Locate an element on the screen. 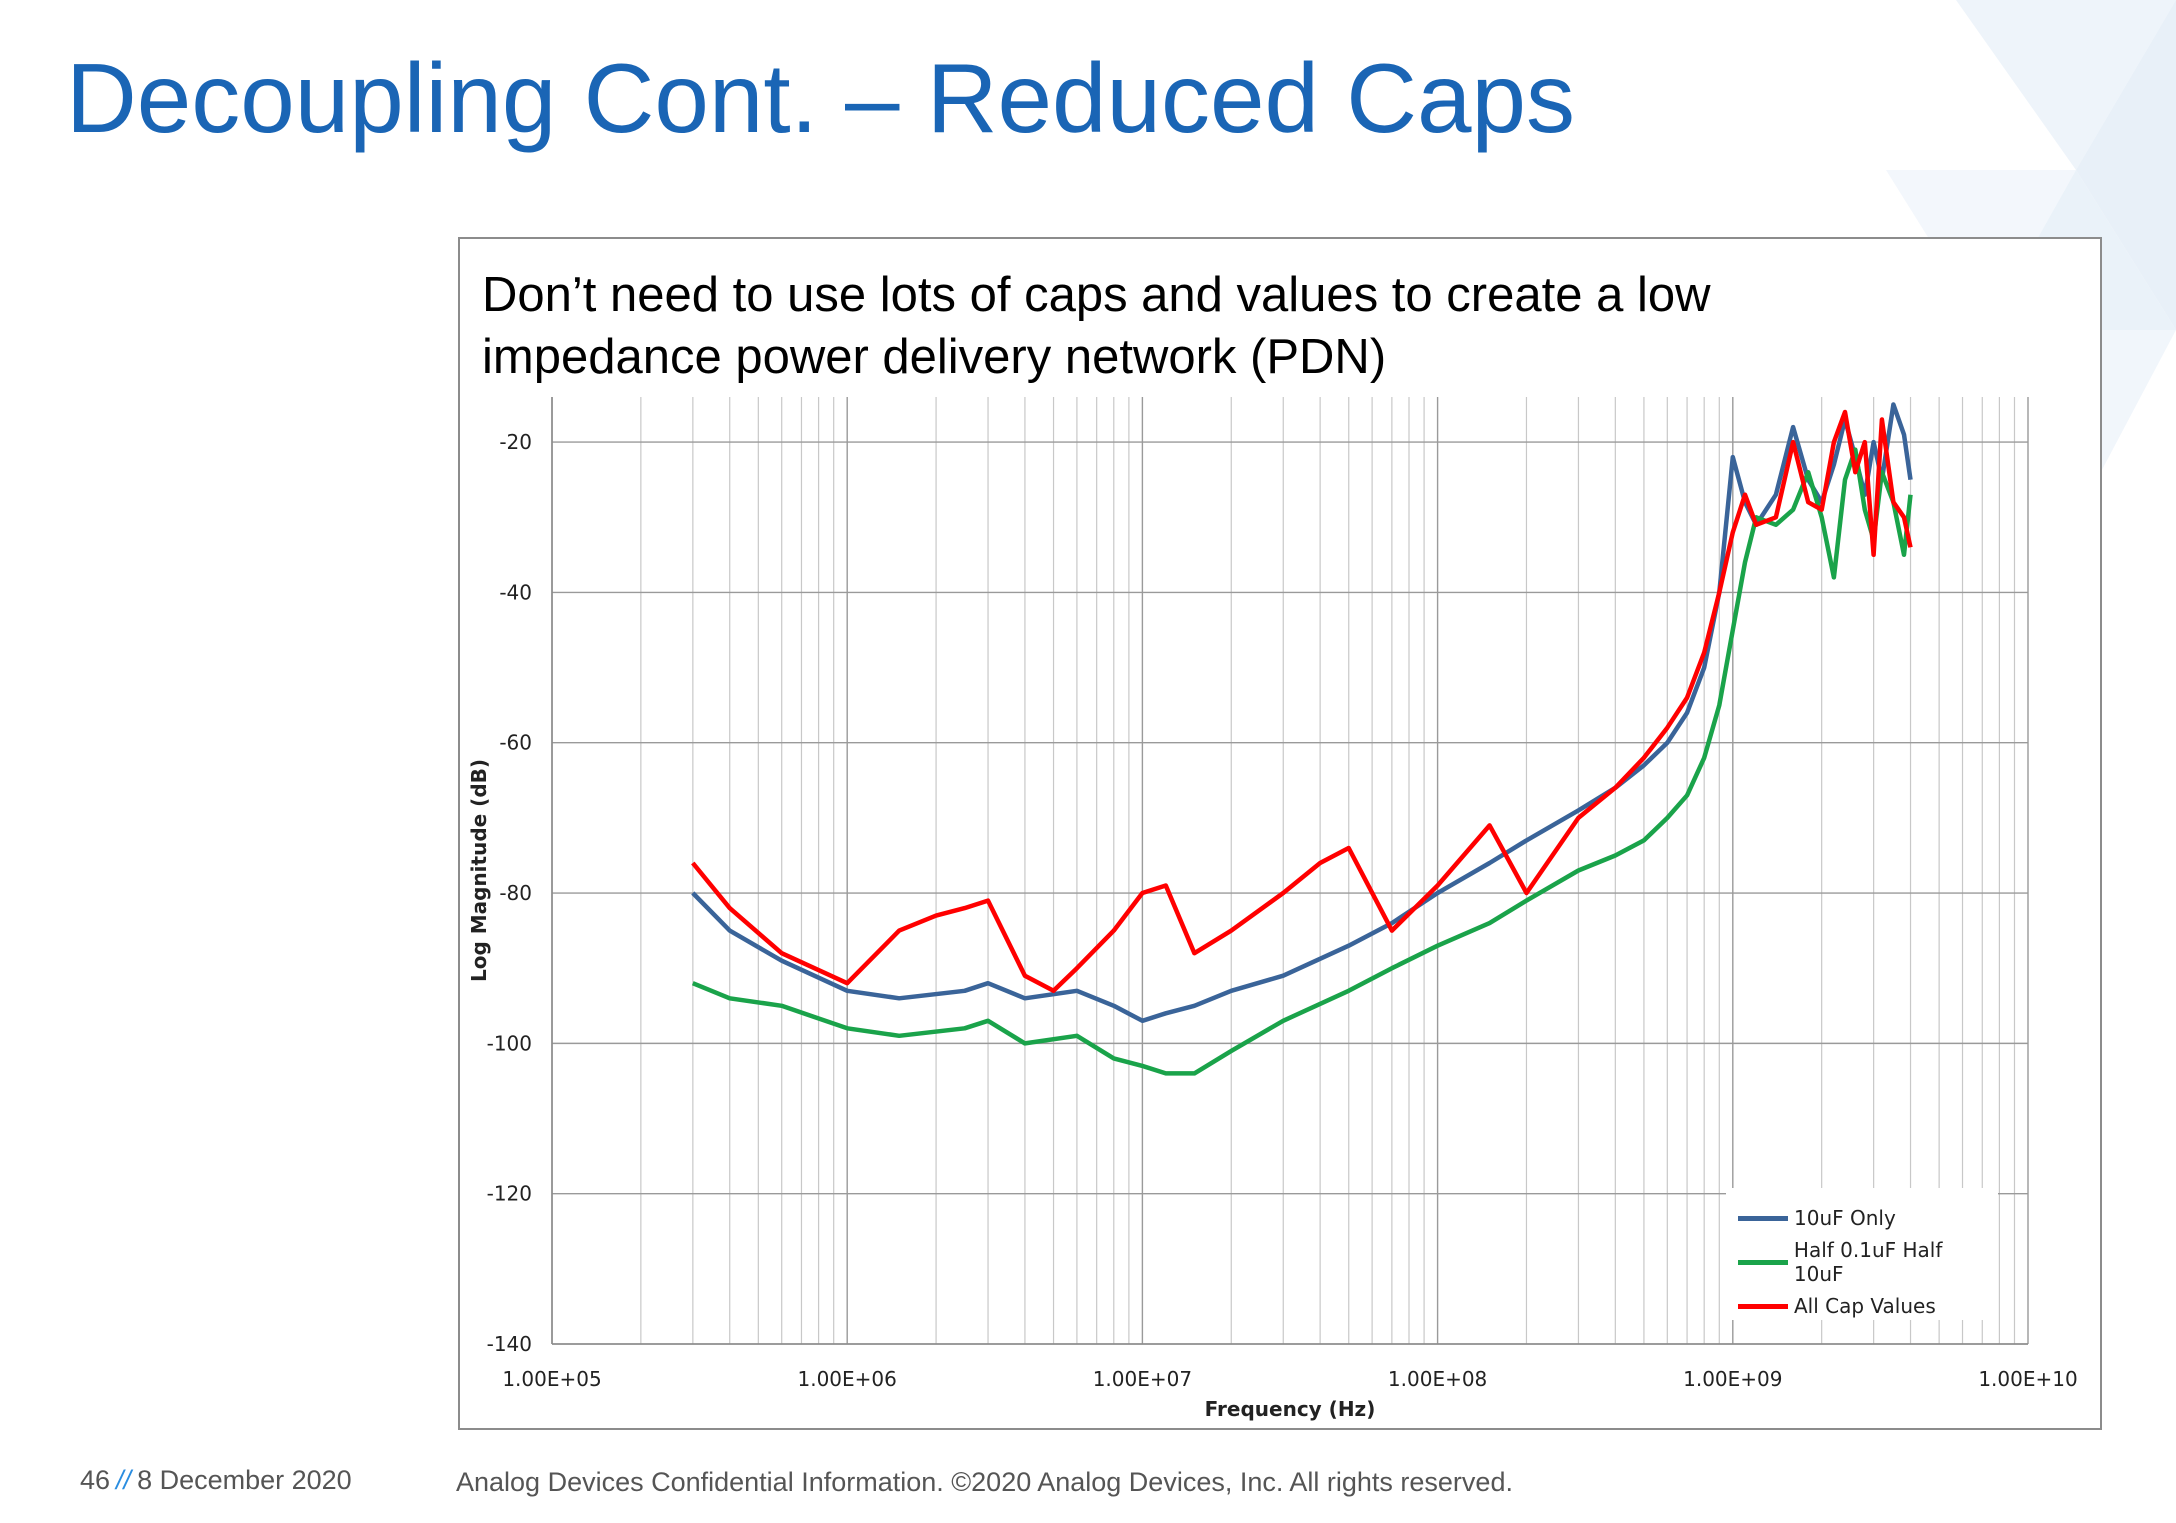 This screenshot has width=2176, height=1523. x-tick-label: 1.00E+10 is located at coordinates (2027, 1379).